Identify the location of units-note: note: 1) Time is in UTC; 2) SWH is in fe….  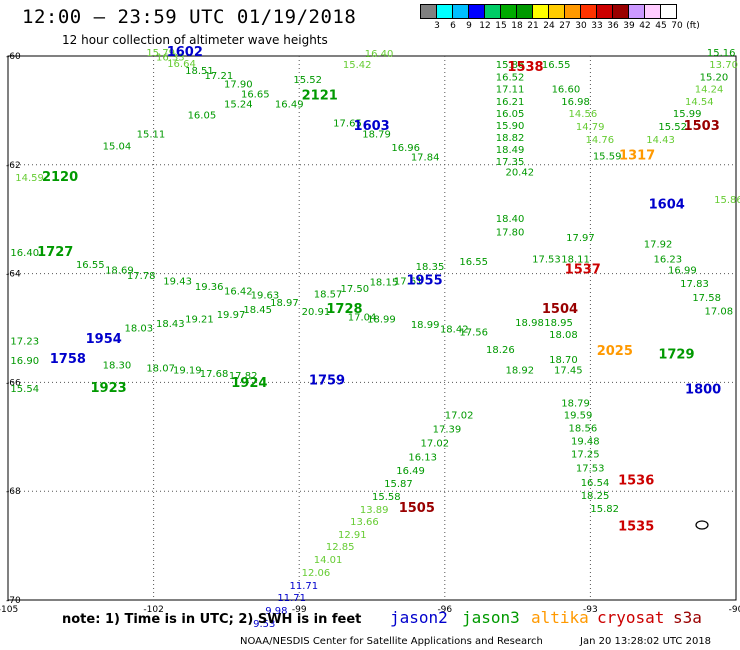
(212, 619).